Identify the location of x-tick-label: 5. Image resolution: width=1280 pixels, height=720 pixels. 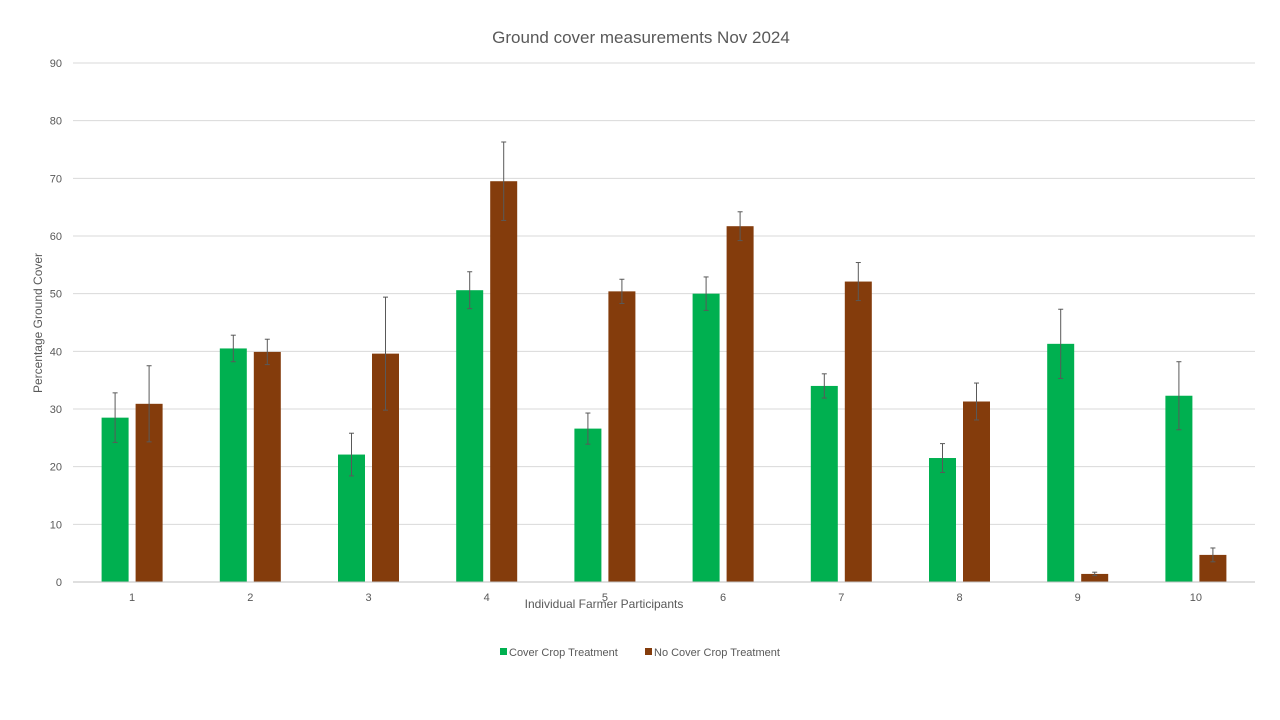
(605, 598).